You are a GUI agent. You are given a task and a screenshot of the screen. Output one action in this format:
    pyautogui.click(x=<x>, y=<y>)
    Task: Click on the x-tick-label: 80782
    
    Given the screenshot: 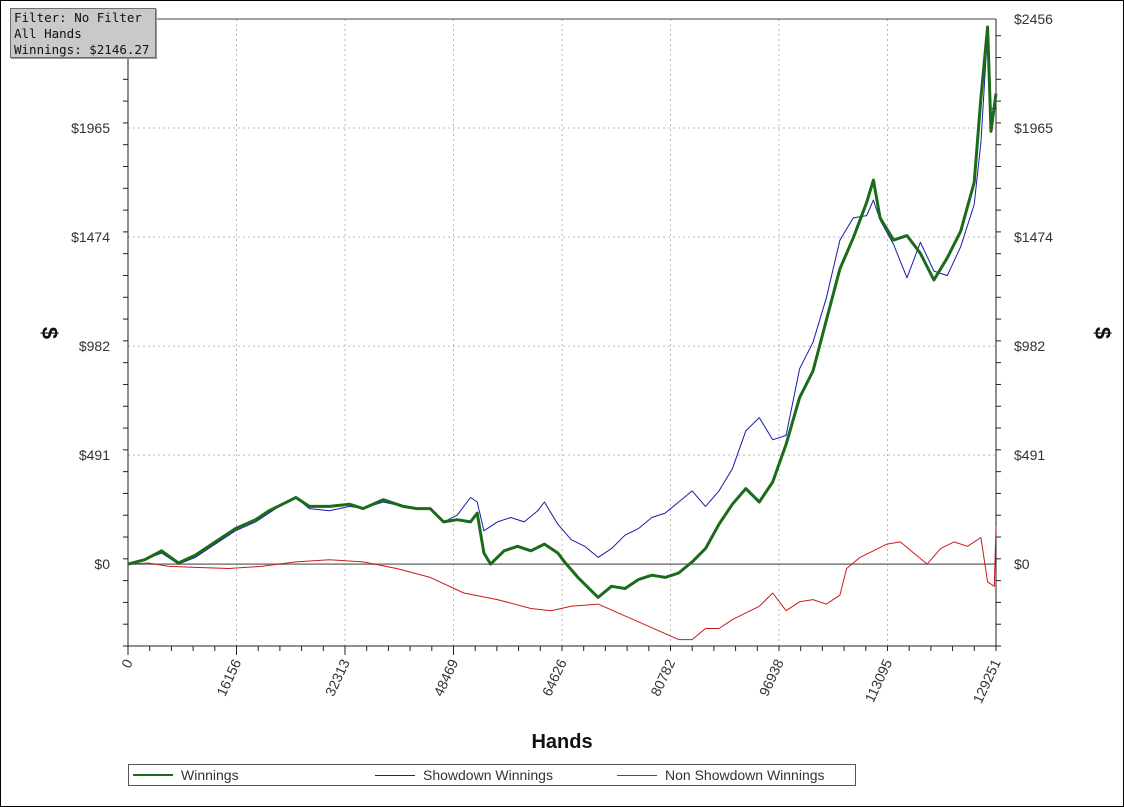 What is the action you would take?
    pyautogui.click(x=662, y=677)
    